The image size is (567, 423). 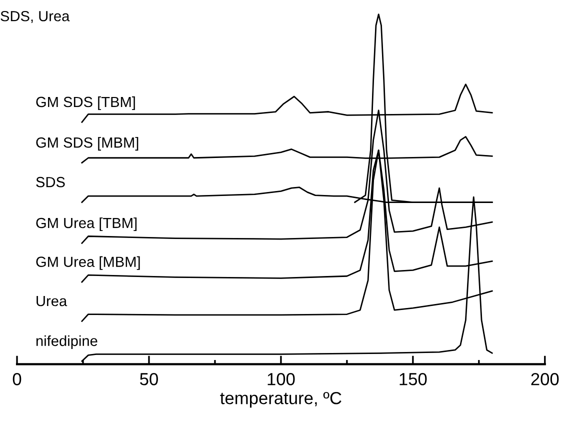 What do you see at coordinates (88, 263) in the screenshot?
I see `series-label: GM Urea [MBM]` at bounding box center [88, 263].